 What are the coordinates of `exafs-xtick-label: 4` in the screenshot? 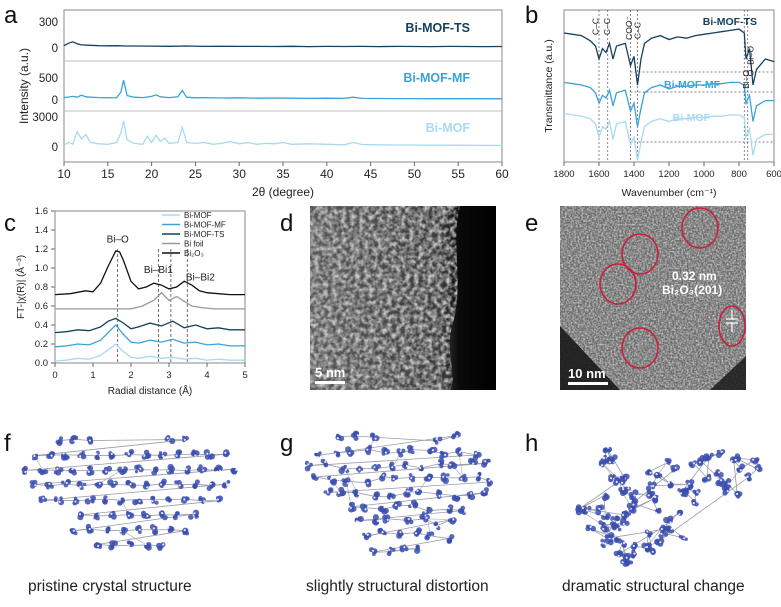 It's located at (206, 375).